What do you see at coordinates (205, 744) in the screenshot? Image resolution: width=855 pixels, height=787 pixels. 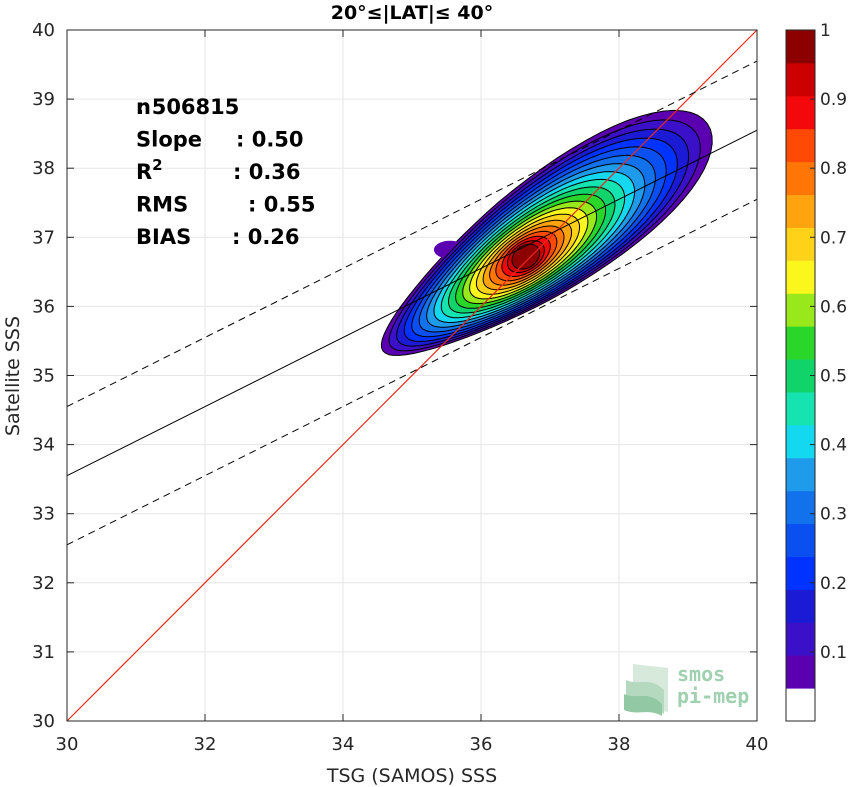 I see `x-tick-label: 32` at bounding box center [205, 744].